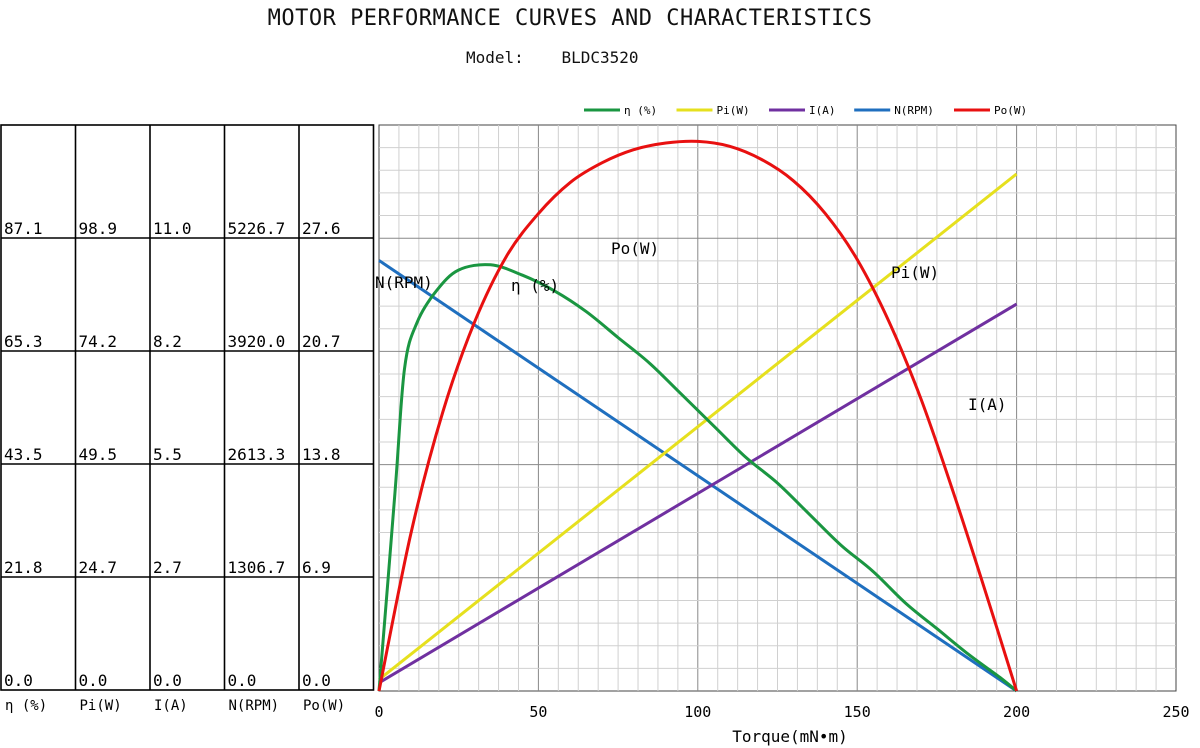 The height and width of the screenshot is (748, 1200). Describe the element at coordinates (697, 712) in the screenshot. I see `x-tick-label: 100` at that location.